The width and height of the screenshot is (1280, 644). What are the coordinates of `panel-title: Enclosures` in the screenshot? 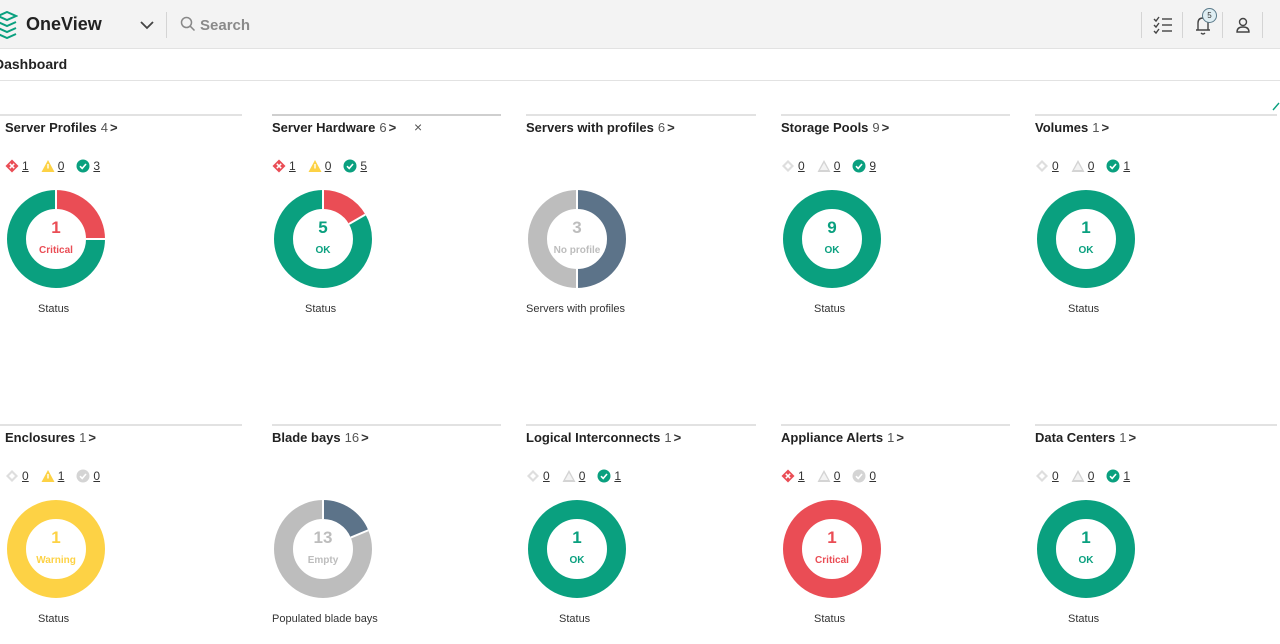 It's located at (40, 437).